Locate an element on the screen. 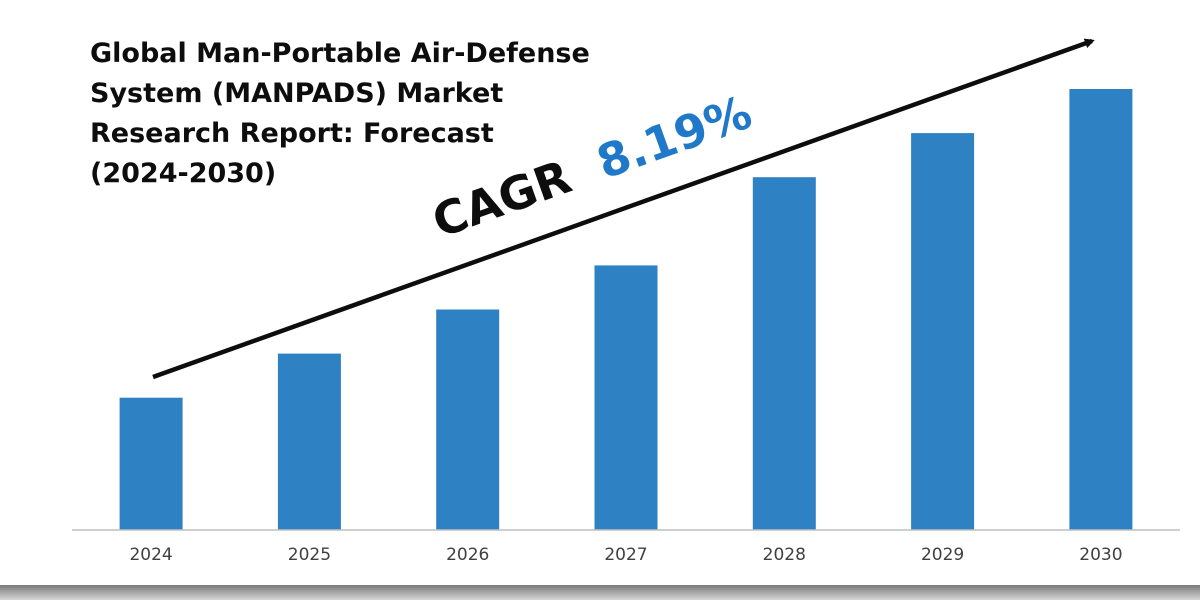 Image resolution: width=1200 pixels, height=600 pixels. bar-2024 is located at coordinates (151, 463).